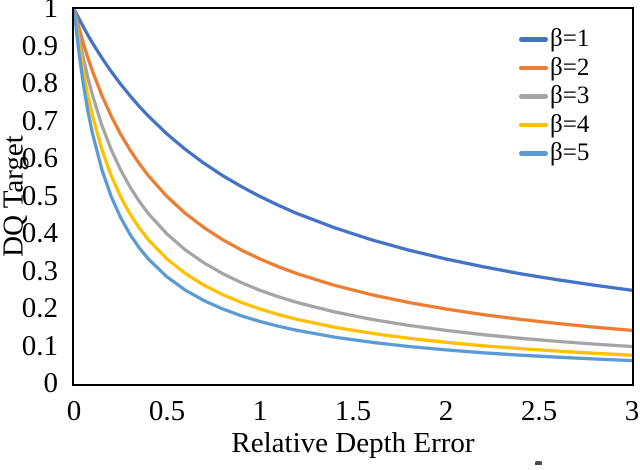 The image size is (640, 470). I want to click on x-tick-label: 3, so click(632, 411).